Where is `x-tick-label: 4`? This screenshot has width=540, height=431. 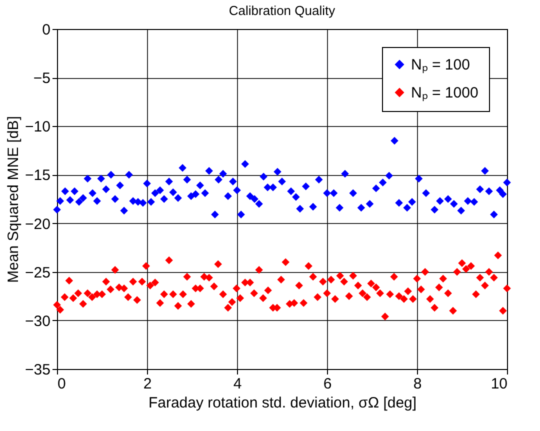 x-tick-label: 4 is located at coordinates (237, 384).